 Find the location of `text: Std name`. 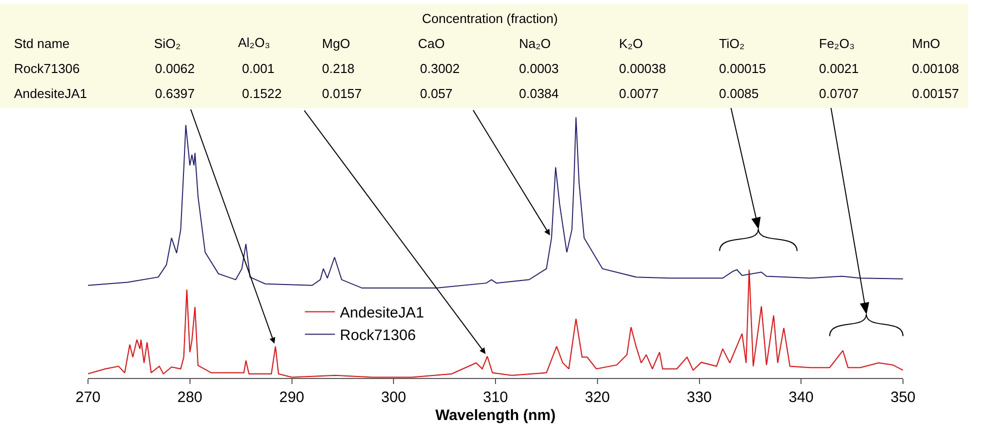

text: Std name is located at coordinates (42, 43).